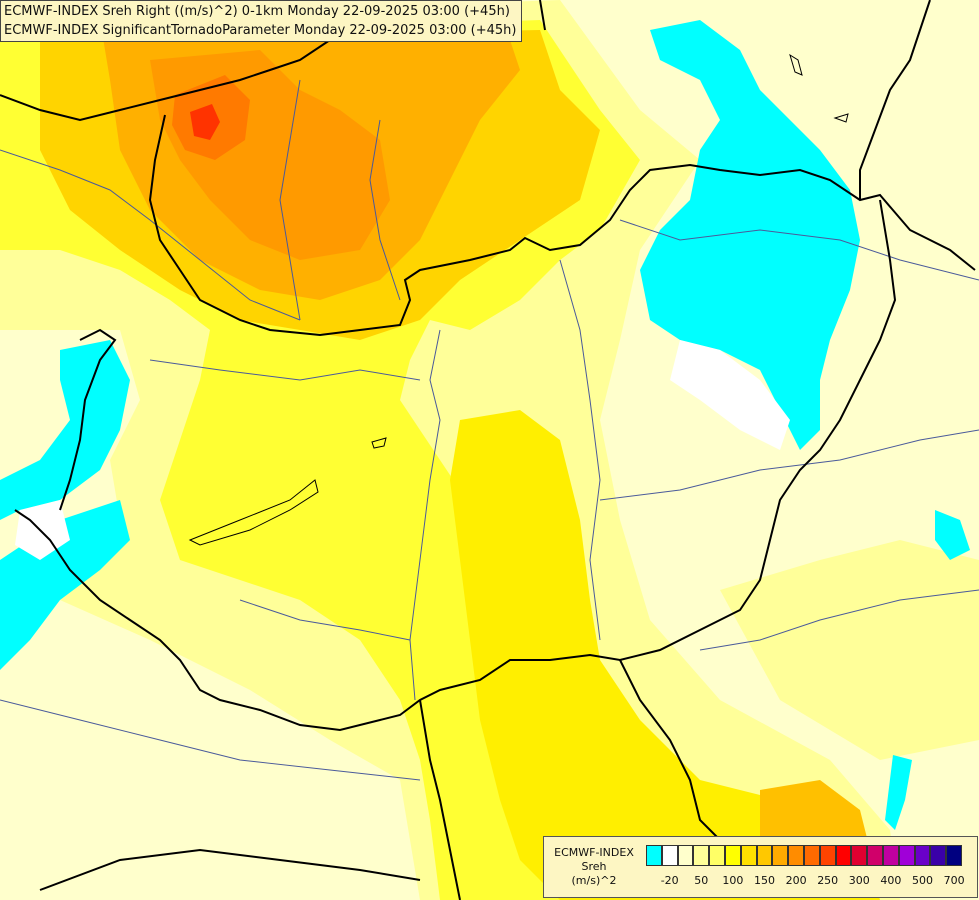  I want to click on legend-tick-label: 700, so click(954, 880).